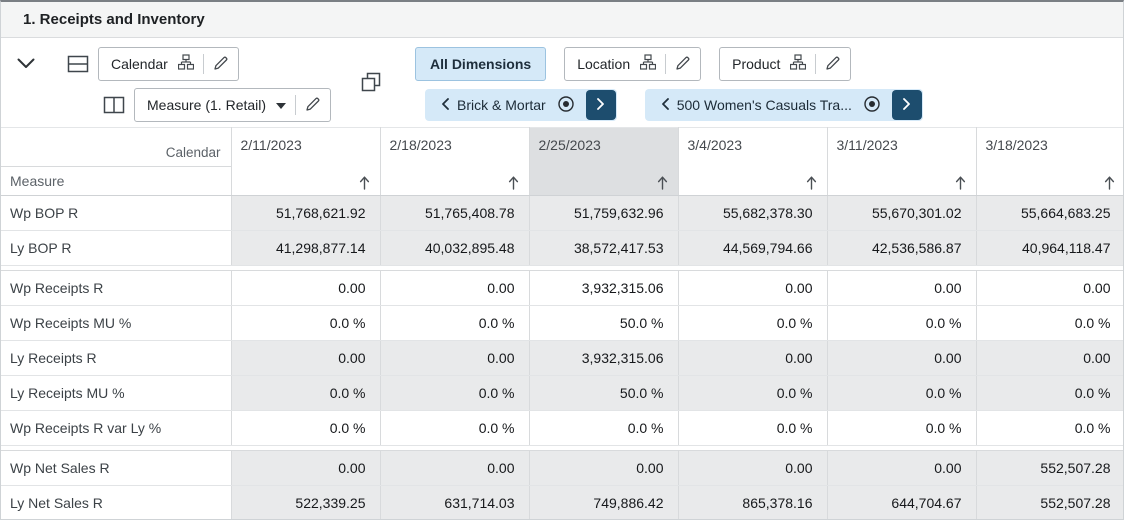 The image size is (1124, 520). Describe the element at coordinates (906, 105) in the screenshot. I see `next-product-button` at that location.